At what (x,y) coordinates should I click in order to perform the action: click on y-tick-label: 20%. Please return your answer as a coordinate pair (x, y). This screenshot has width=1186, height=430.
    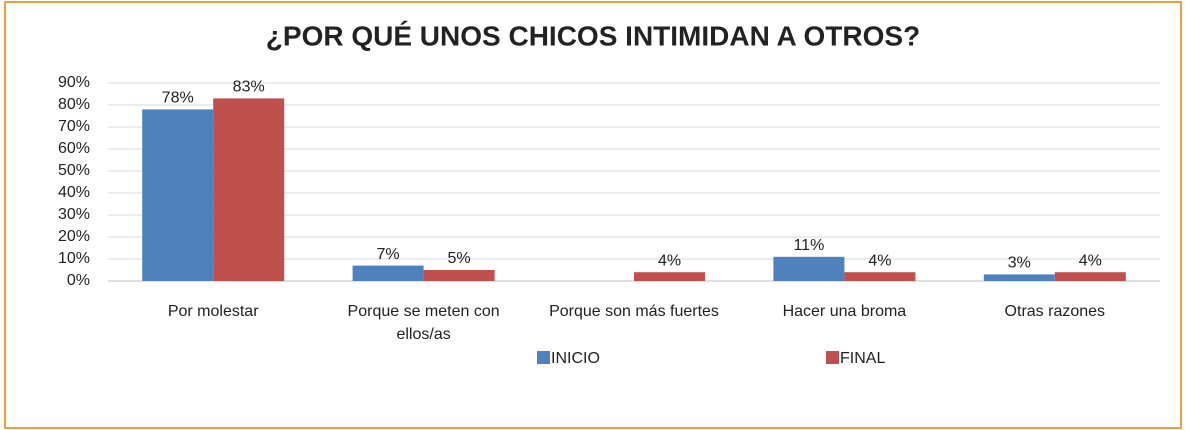
    Looking at the image, I should click on (74, 236).